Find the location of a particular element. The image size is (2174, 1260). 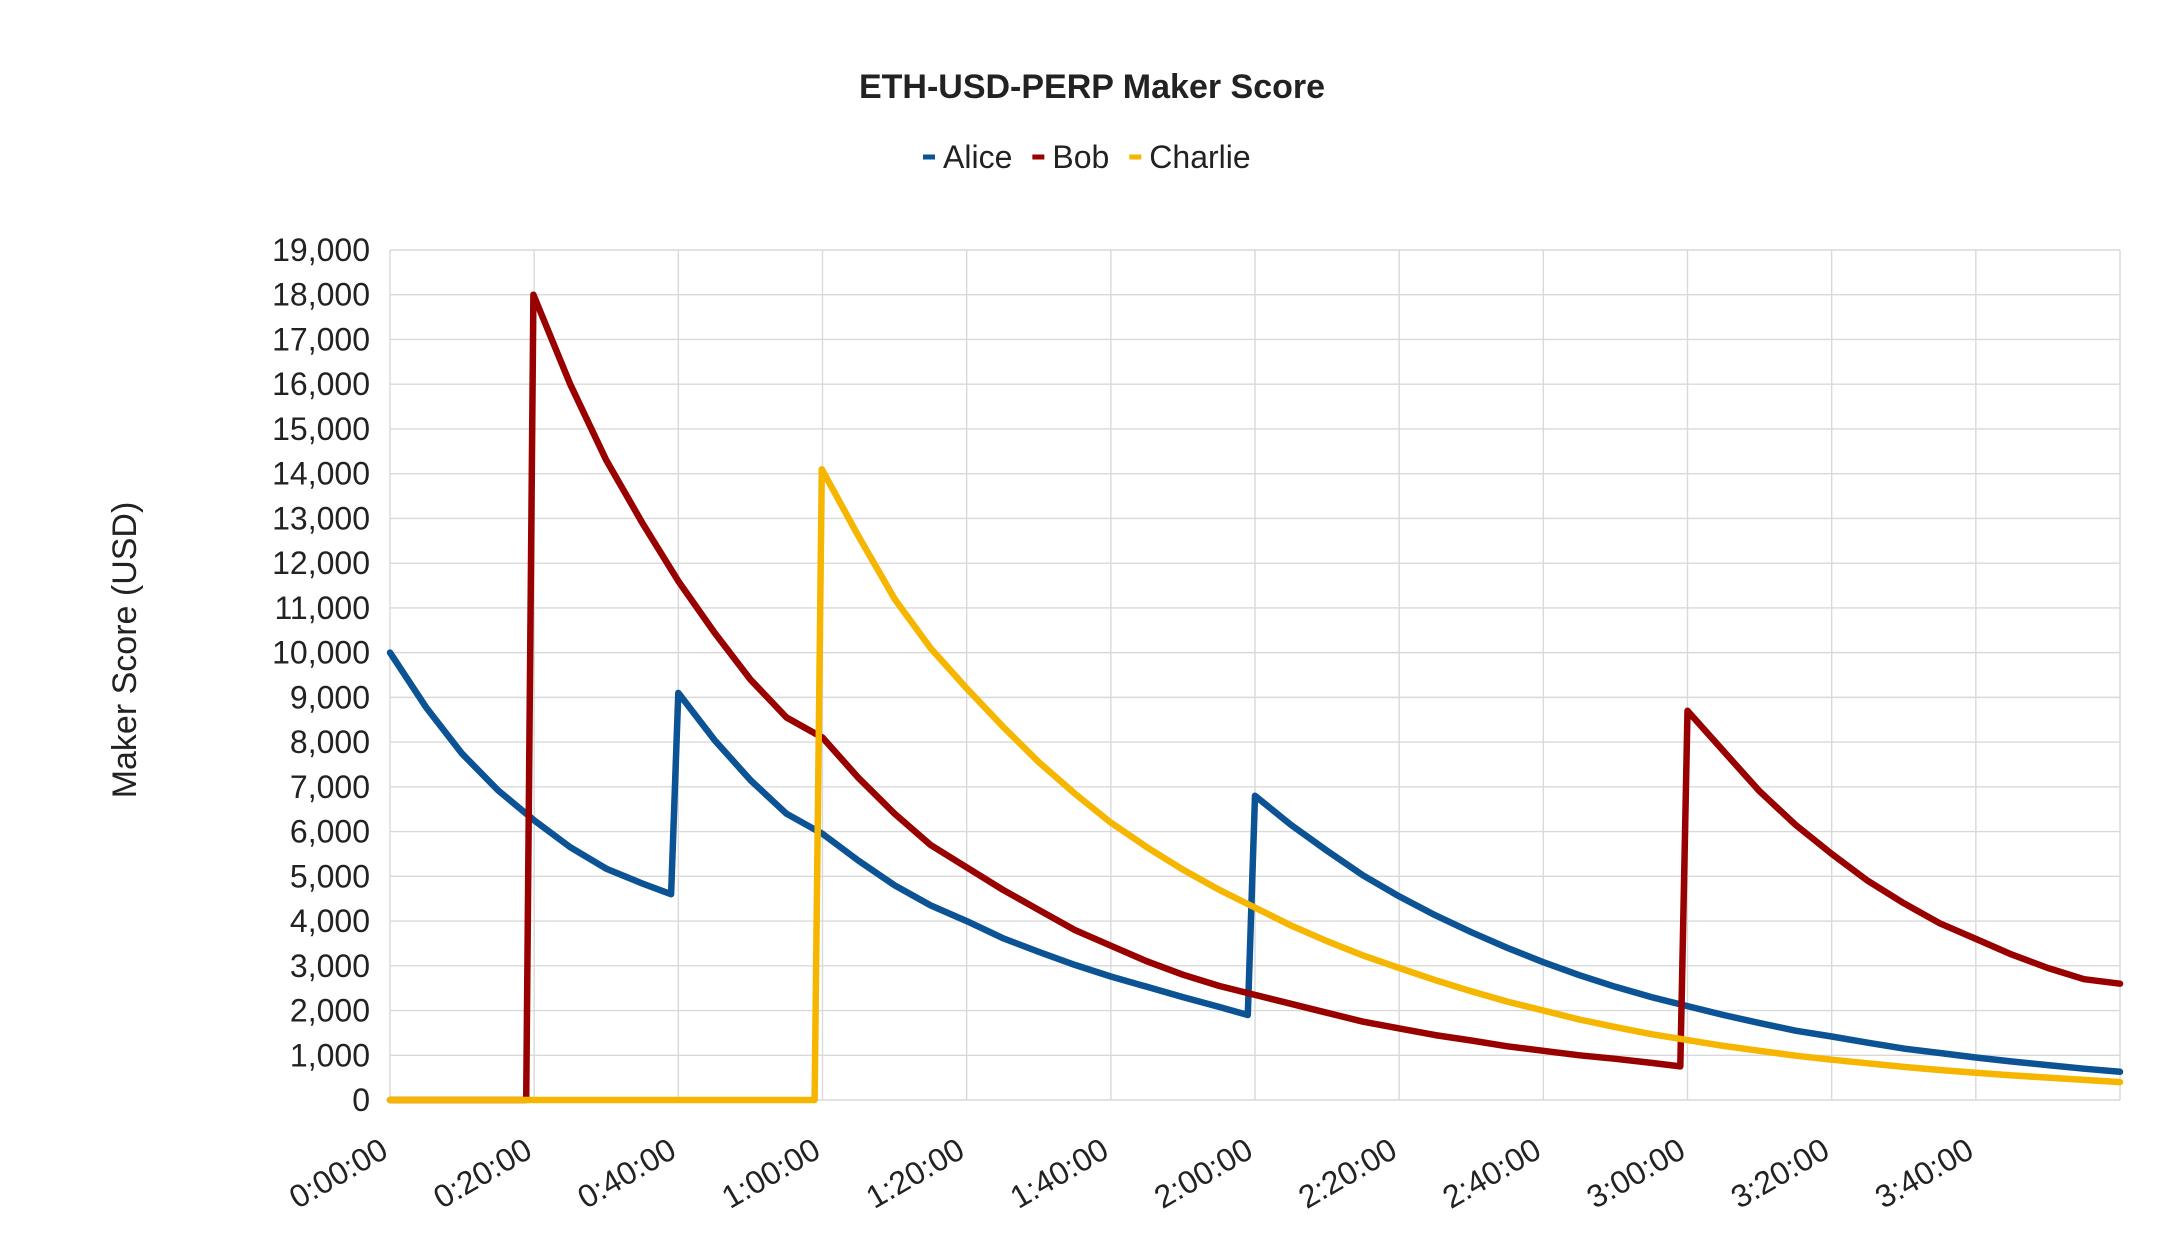

x-tick-label: 2:40:00 is located at coordinates (1491, 1173).